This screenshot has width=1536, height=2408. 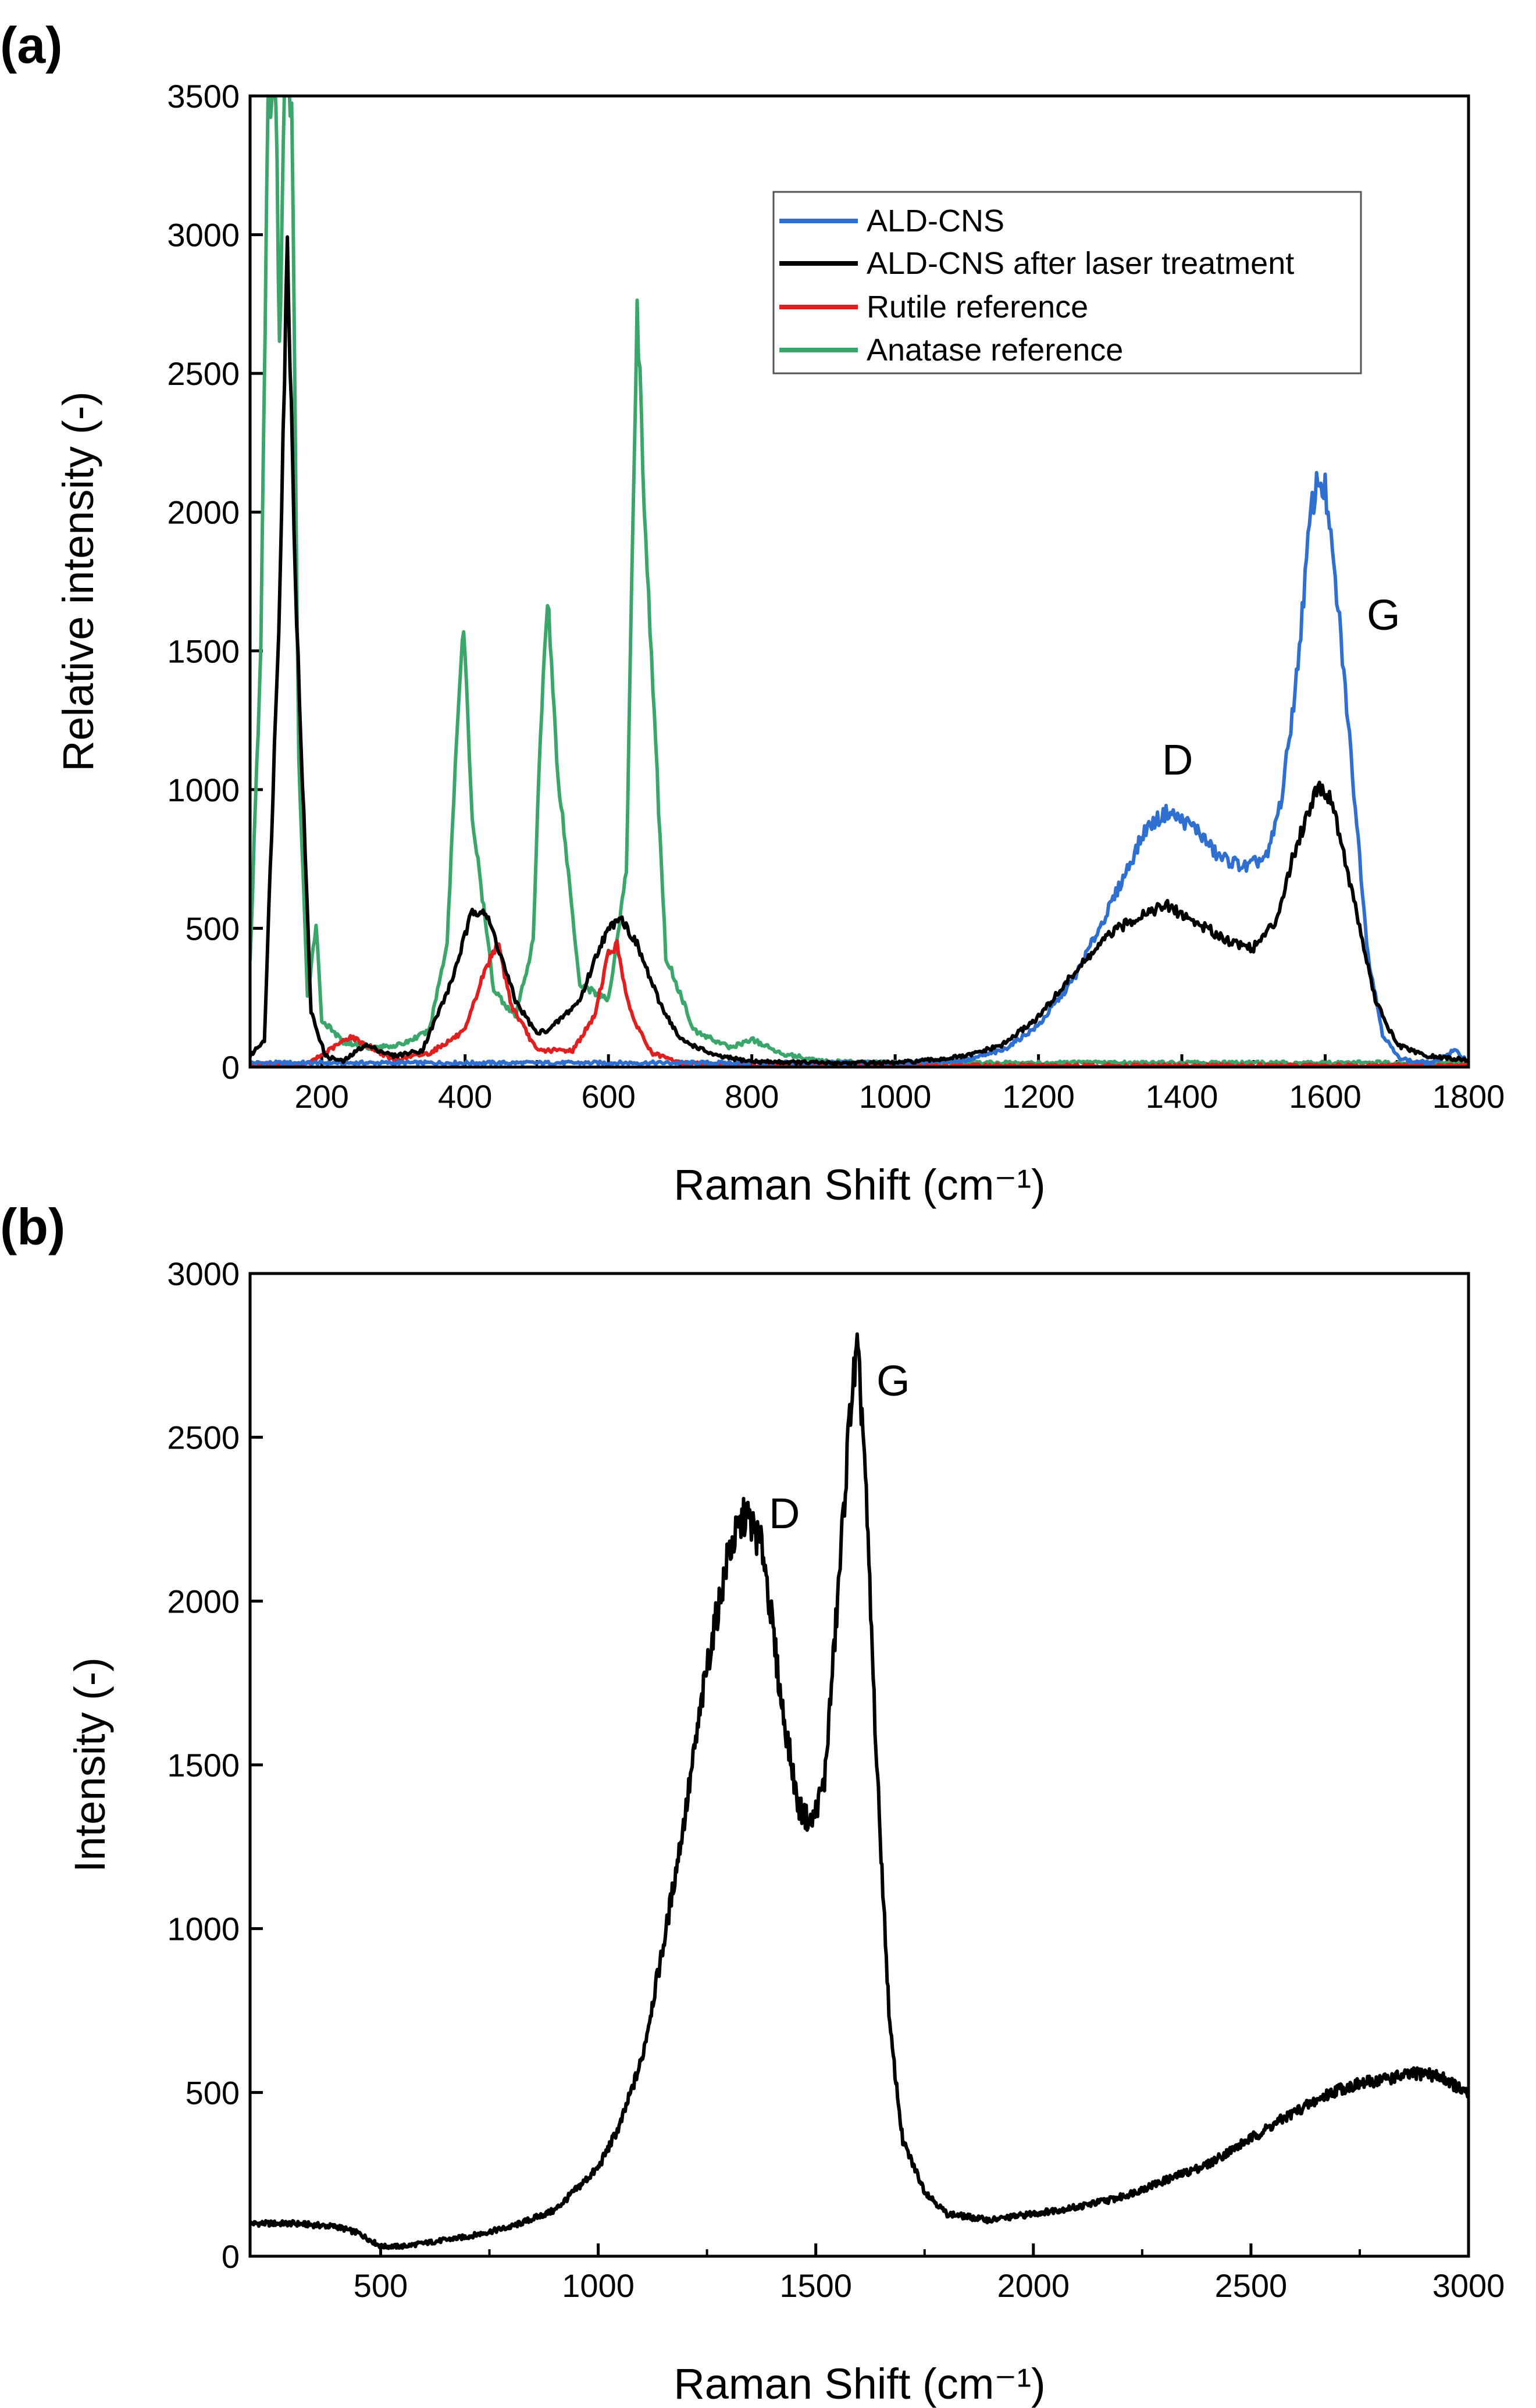 What do you see at coordinates (213, 2092) in the screenshot?
I see `panel-b-y-tick-label: 500` at bounding box center [213, 2092].